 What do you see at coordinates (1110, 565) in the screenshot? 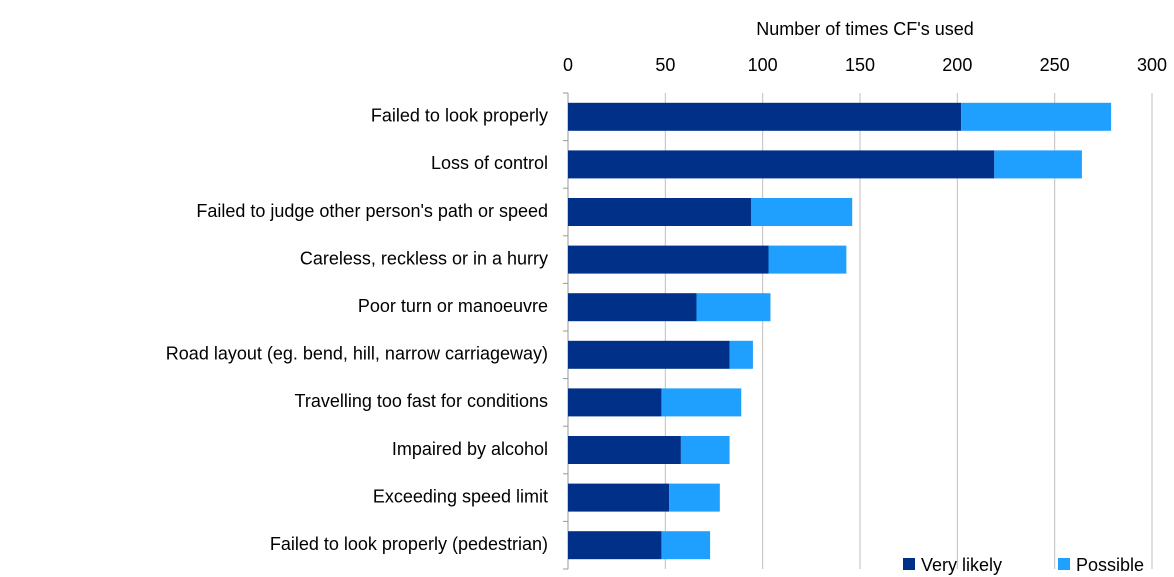
I see `legend-label: Possible` at bounding box center [1110, 565].